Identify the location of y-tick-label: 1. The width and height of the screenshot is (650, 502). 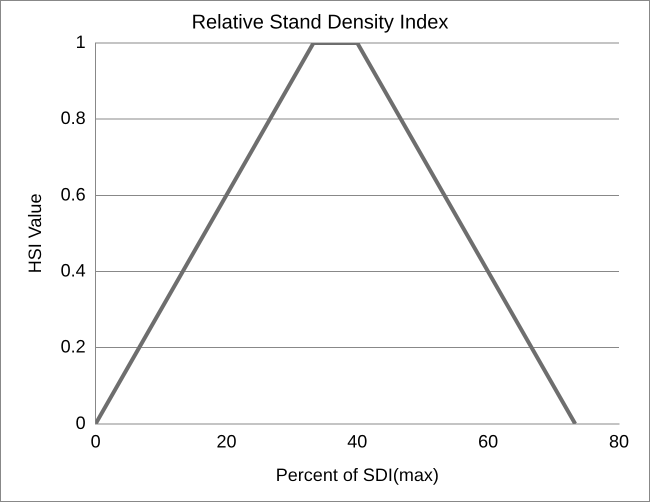
(81, 42).